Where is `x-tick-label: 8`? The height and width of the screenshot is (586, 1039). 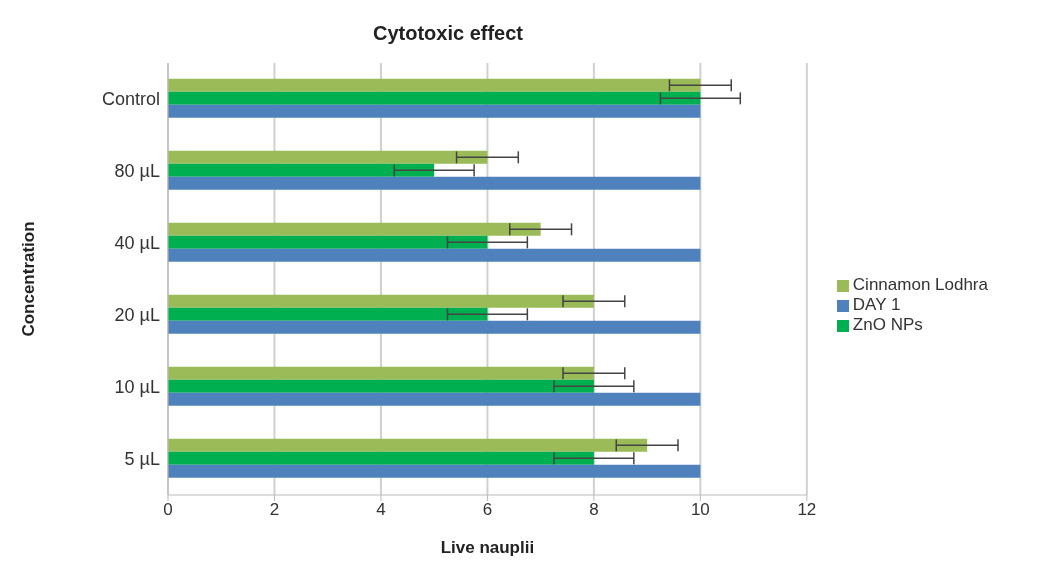 x-tick-label: 8 is located at coordinates (594, 510).